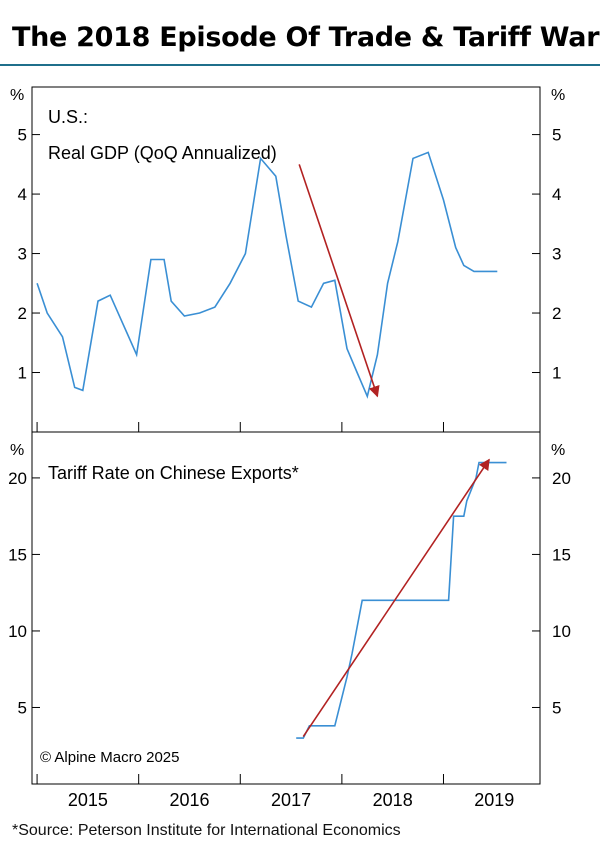 This screenshot has width=600, height=858. Describe the element at coordinates (393, 800) in the screenshot. I see `x-tick-label: 2018` at that location.